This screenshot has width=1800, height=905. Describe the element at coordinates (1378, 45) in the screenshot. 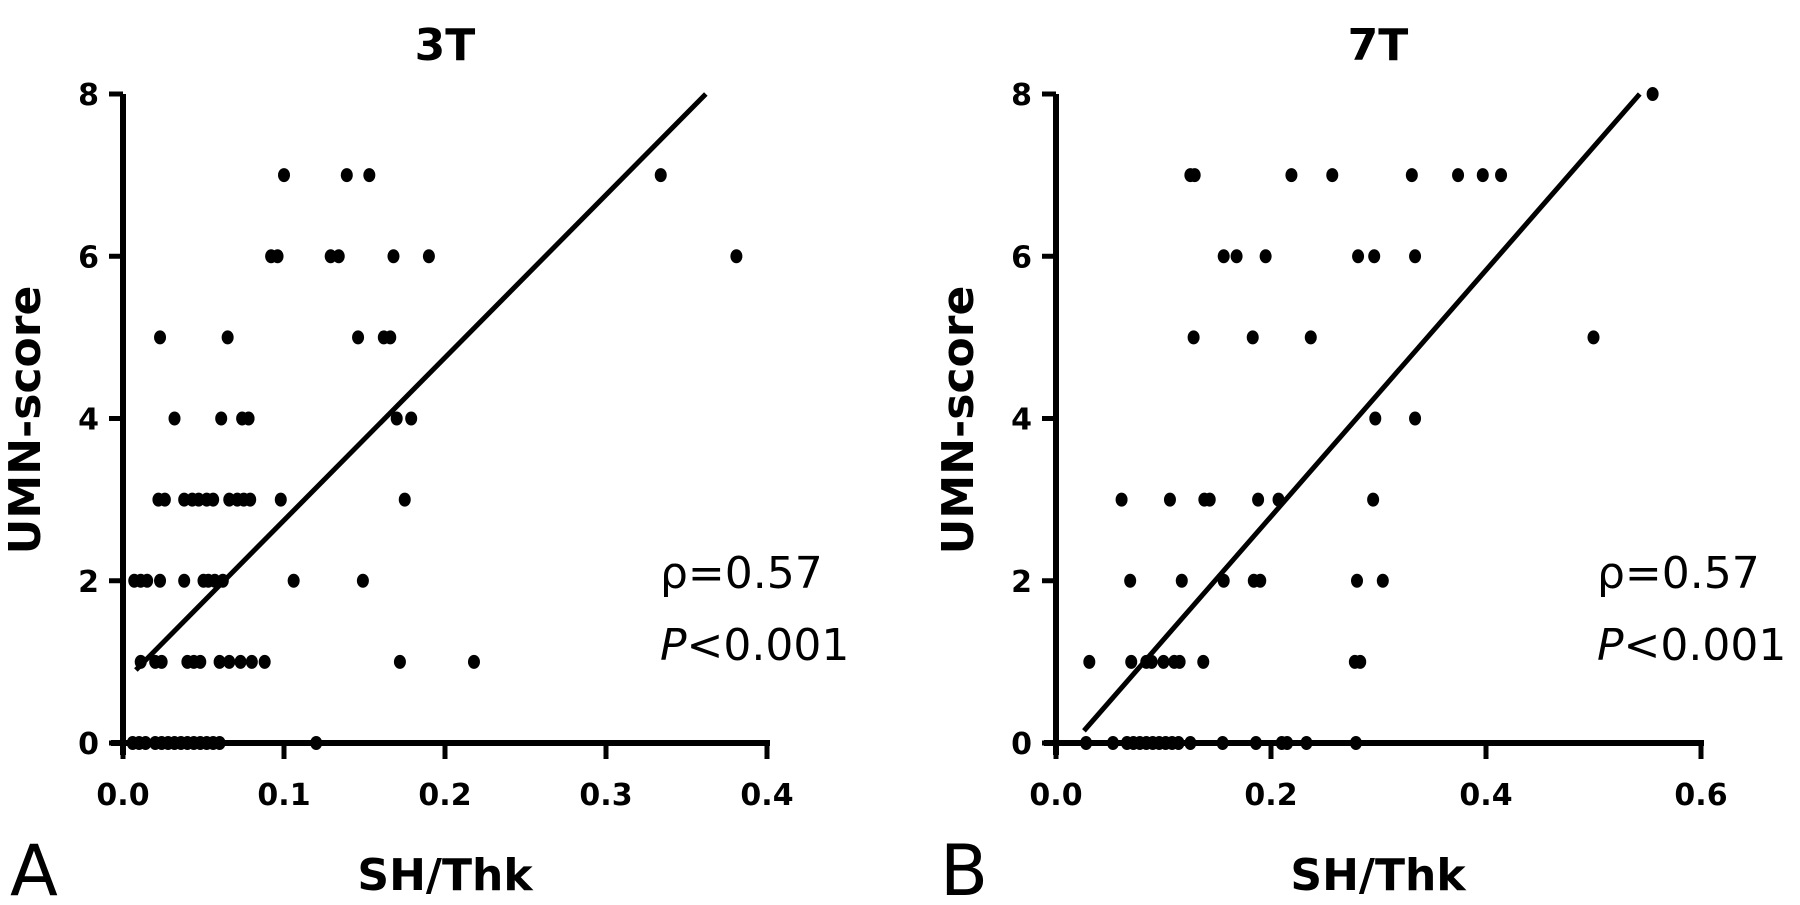

I see `chart-title: 7T` at that location.